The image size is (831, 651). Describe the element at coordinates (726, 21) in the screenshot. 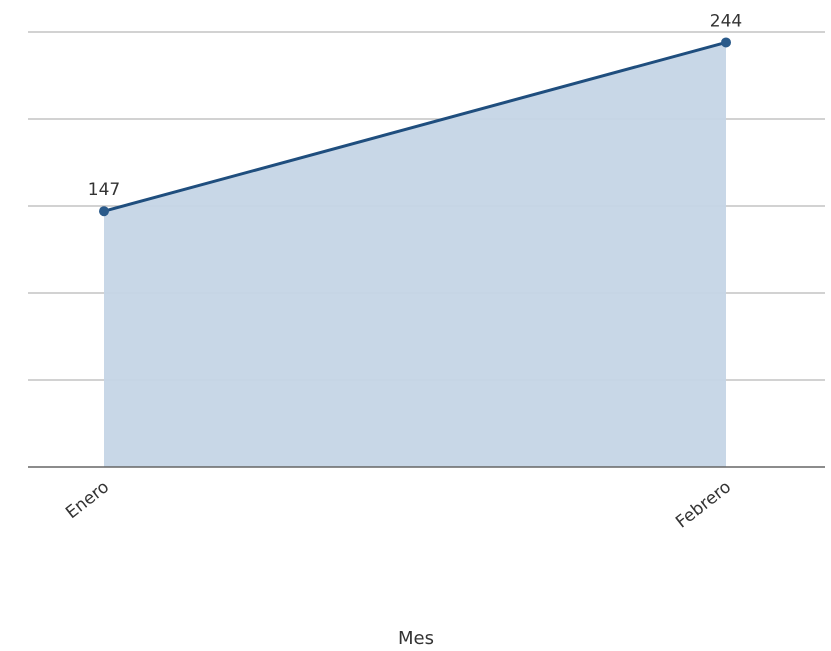

I see `data-label-febrero: 244` at that location.